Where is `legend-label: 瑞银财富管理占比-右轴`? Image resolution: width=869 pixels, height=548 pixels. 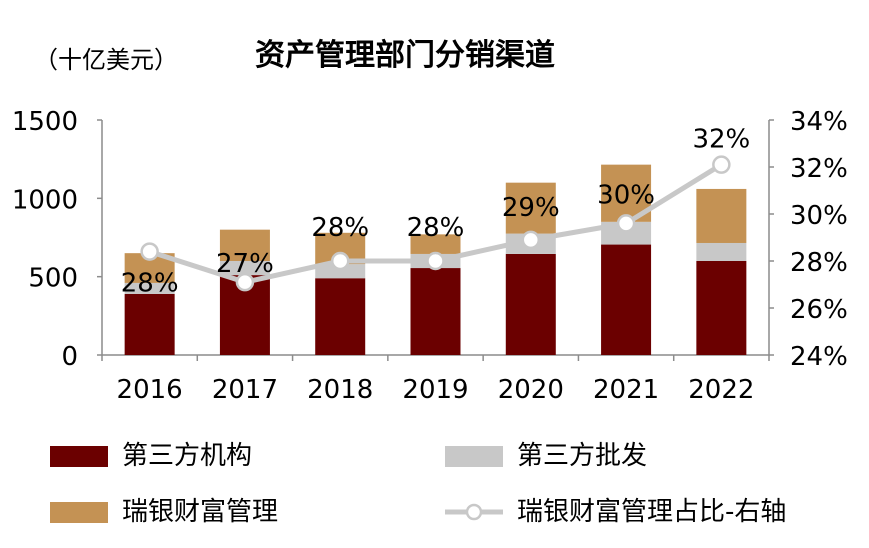 legend-label: 瑞银财富管理占比-右轴 is located at coordinates (652, 512).